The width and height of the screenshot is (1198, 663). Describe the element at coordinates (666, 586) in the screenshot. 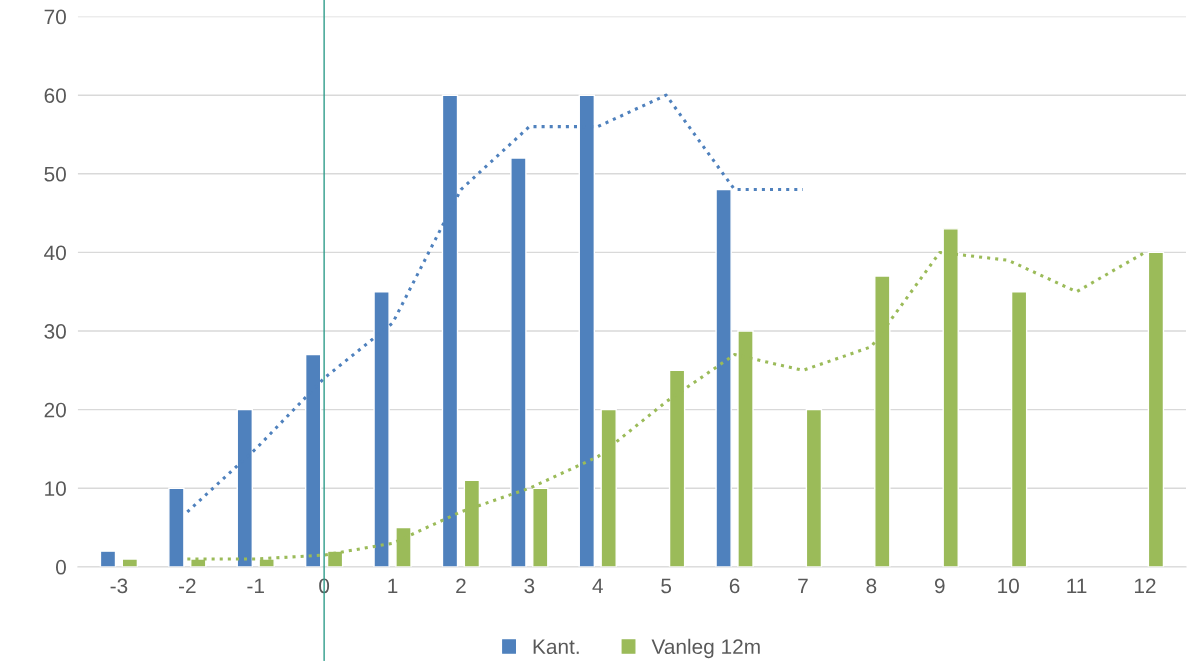

I see `x-tick-label: 5` at that location.